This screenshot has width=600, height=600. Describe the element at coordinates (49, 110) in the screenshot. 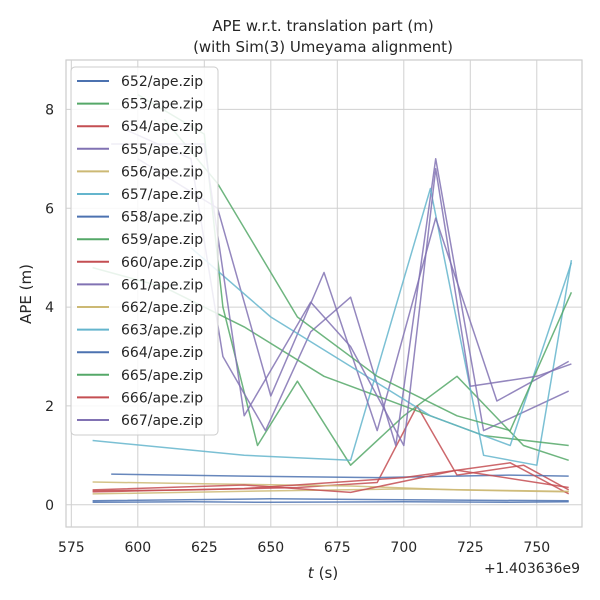

I see `y-tick-label: 8` at that location.